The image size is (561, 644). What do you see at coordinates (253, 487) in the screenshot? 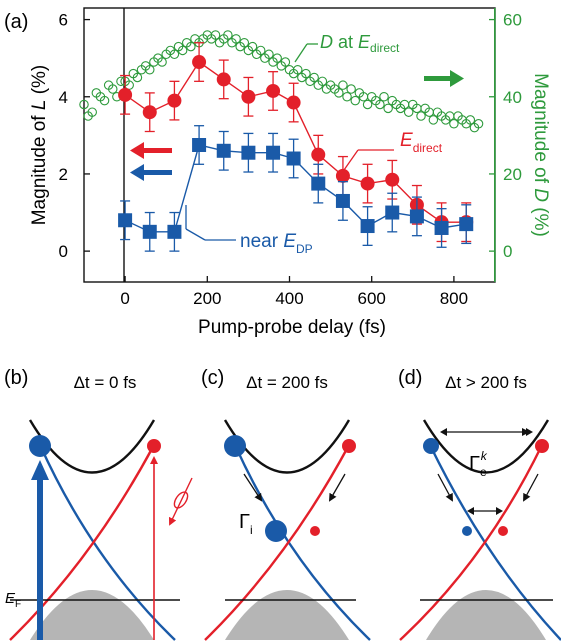
I see `relax-arrow-blue-c` at bounding box center [253, 487].